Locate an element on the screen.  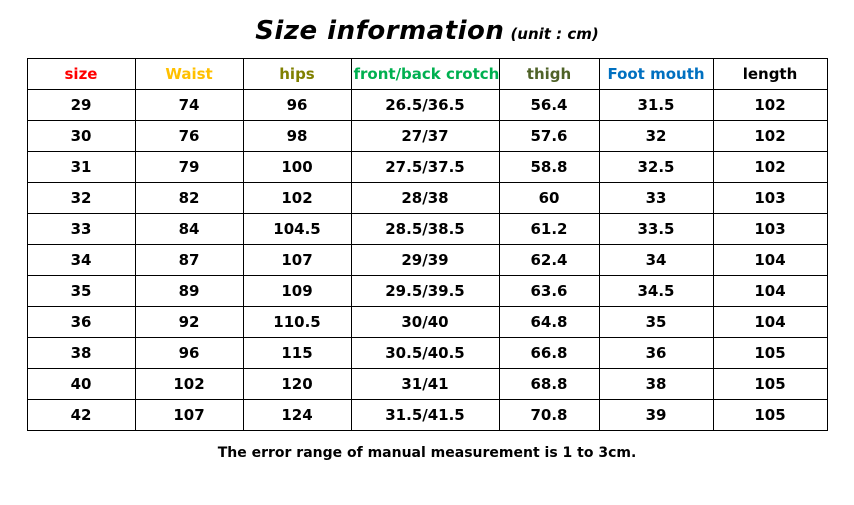
table-cell: 30/40 is located at coordinates (425, 322).